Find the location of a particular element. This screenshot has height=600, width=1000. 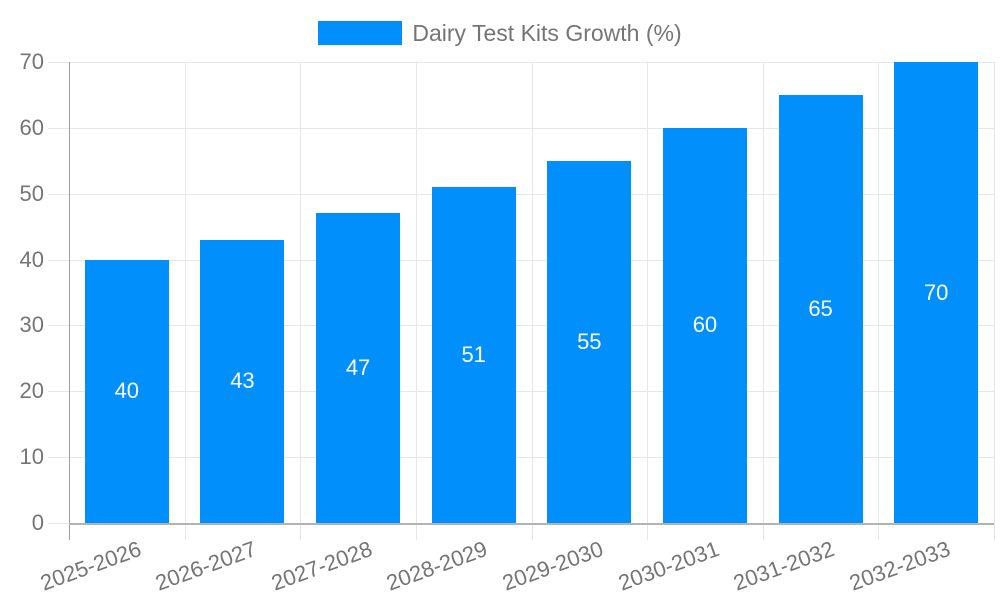

bar: 43 is located at coordinates (242, 381).